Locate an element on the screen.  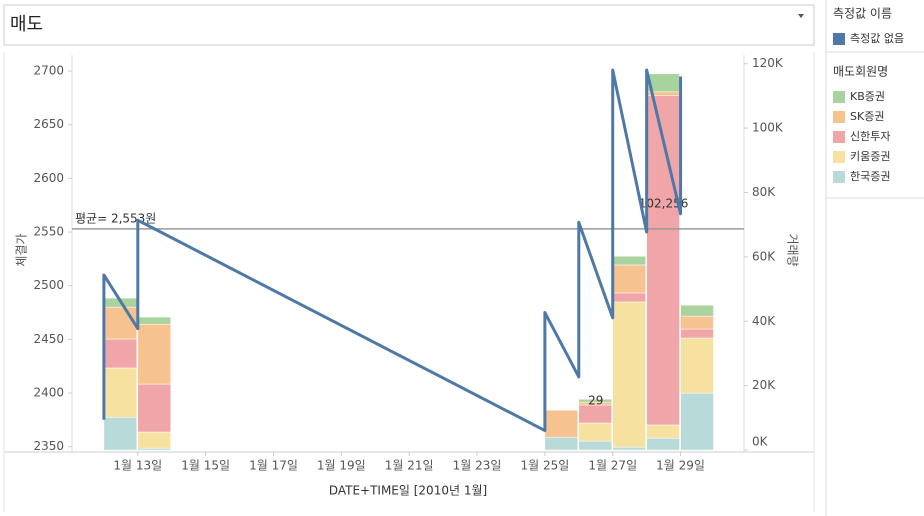
y2-tick-label: 0K is located at coordinates (760, 442).